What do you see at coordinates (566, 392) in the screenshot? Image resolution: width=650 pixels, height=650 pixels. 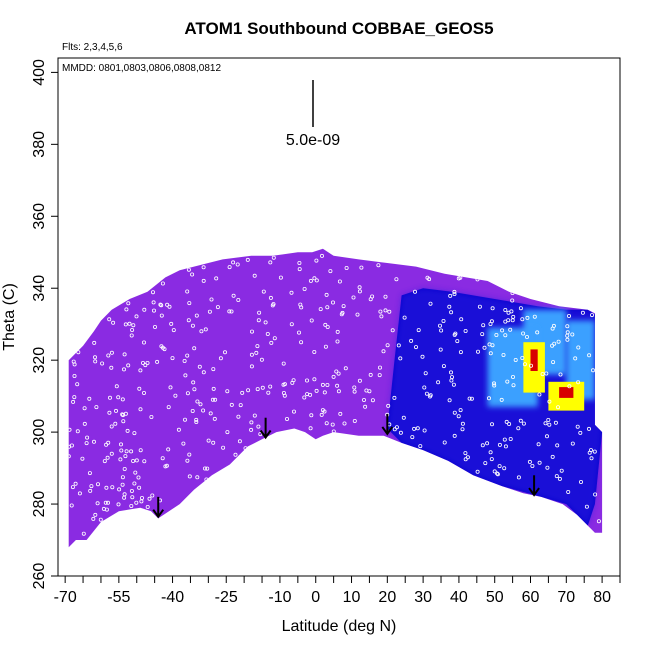 I see `hotspot-peak` at bounding box center [566, 392].